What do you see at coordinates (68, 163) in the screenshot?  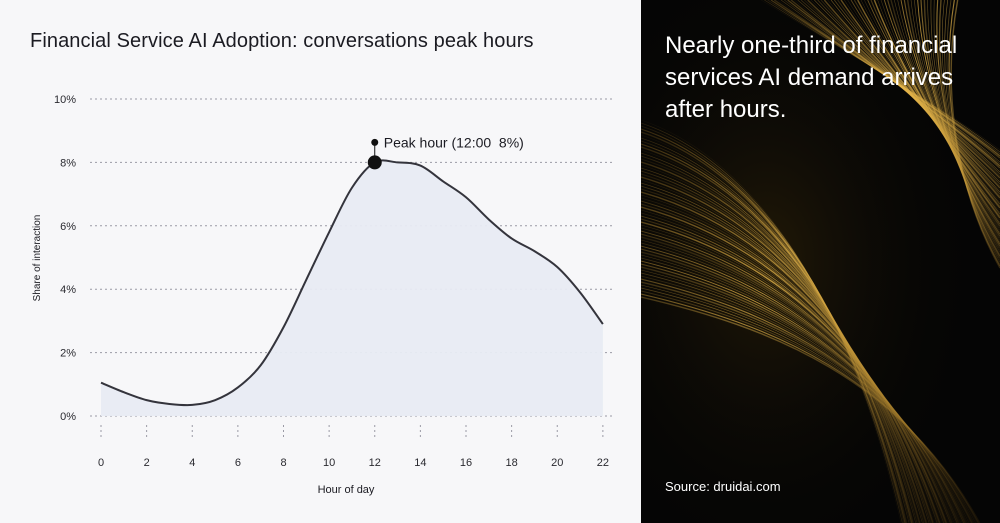 I see `y-tick-label: 8%` at bounding box center [68, 163].